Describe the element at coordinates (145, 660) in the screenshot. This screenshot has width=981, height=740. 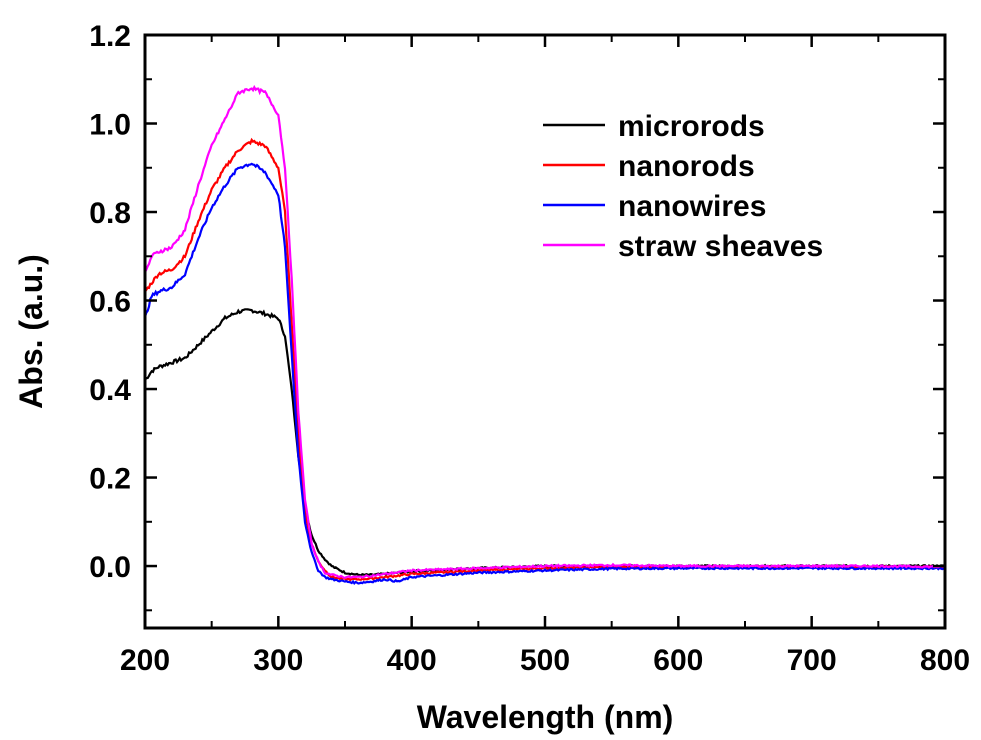
I see `x-tick-label: 200` at that location.